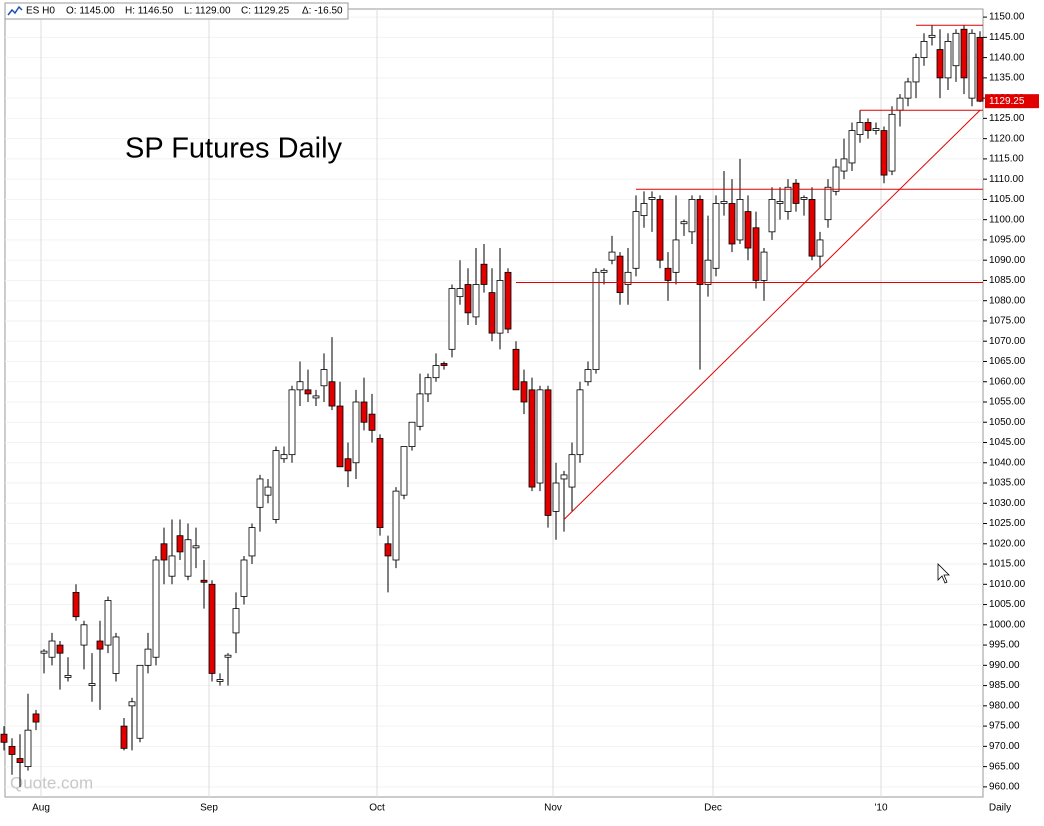  I want to click on y-tick-label: 970.00, so click(1004, 746).